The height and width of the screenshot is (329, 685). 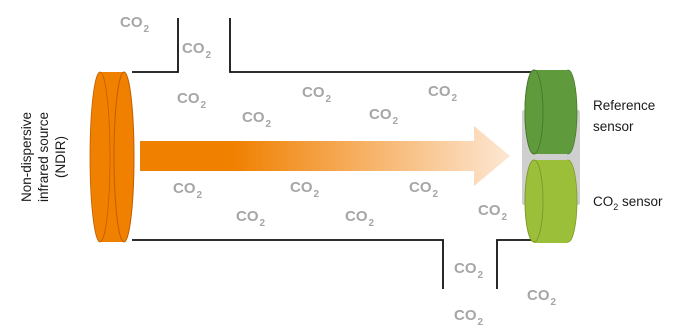 What do you see at coordinates (522, 264) in the screenshot?
I see `tube-bottom-wall-right` at bounding box center [522, 264].